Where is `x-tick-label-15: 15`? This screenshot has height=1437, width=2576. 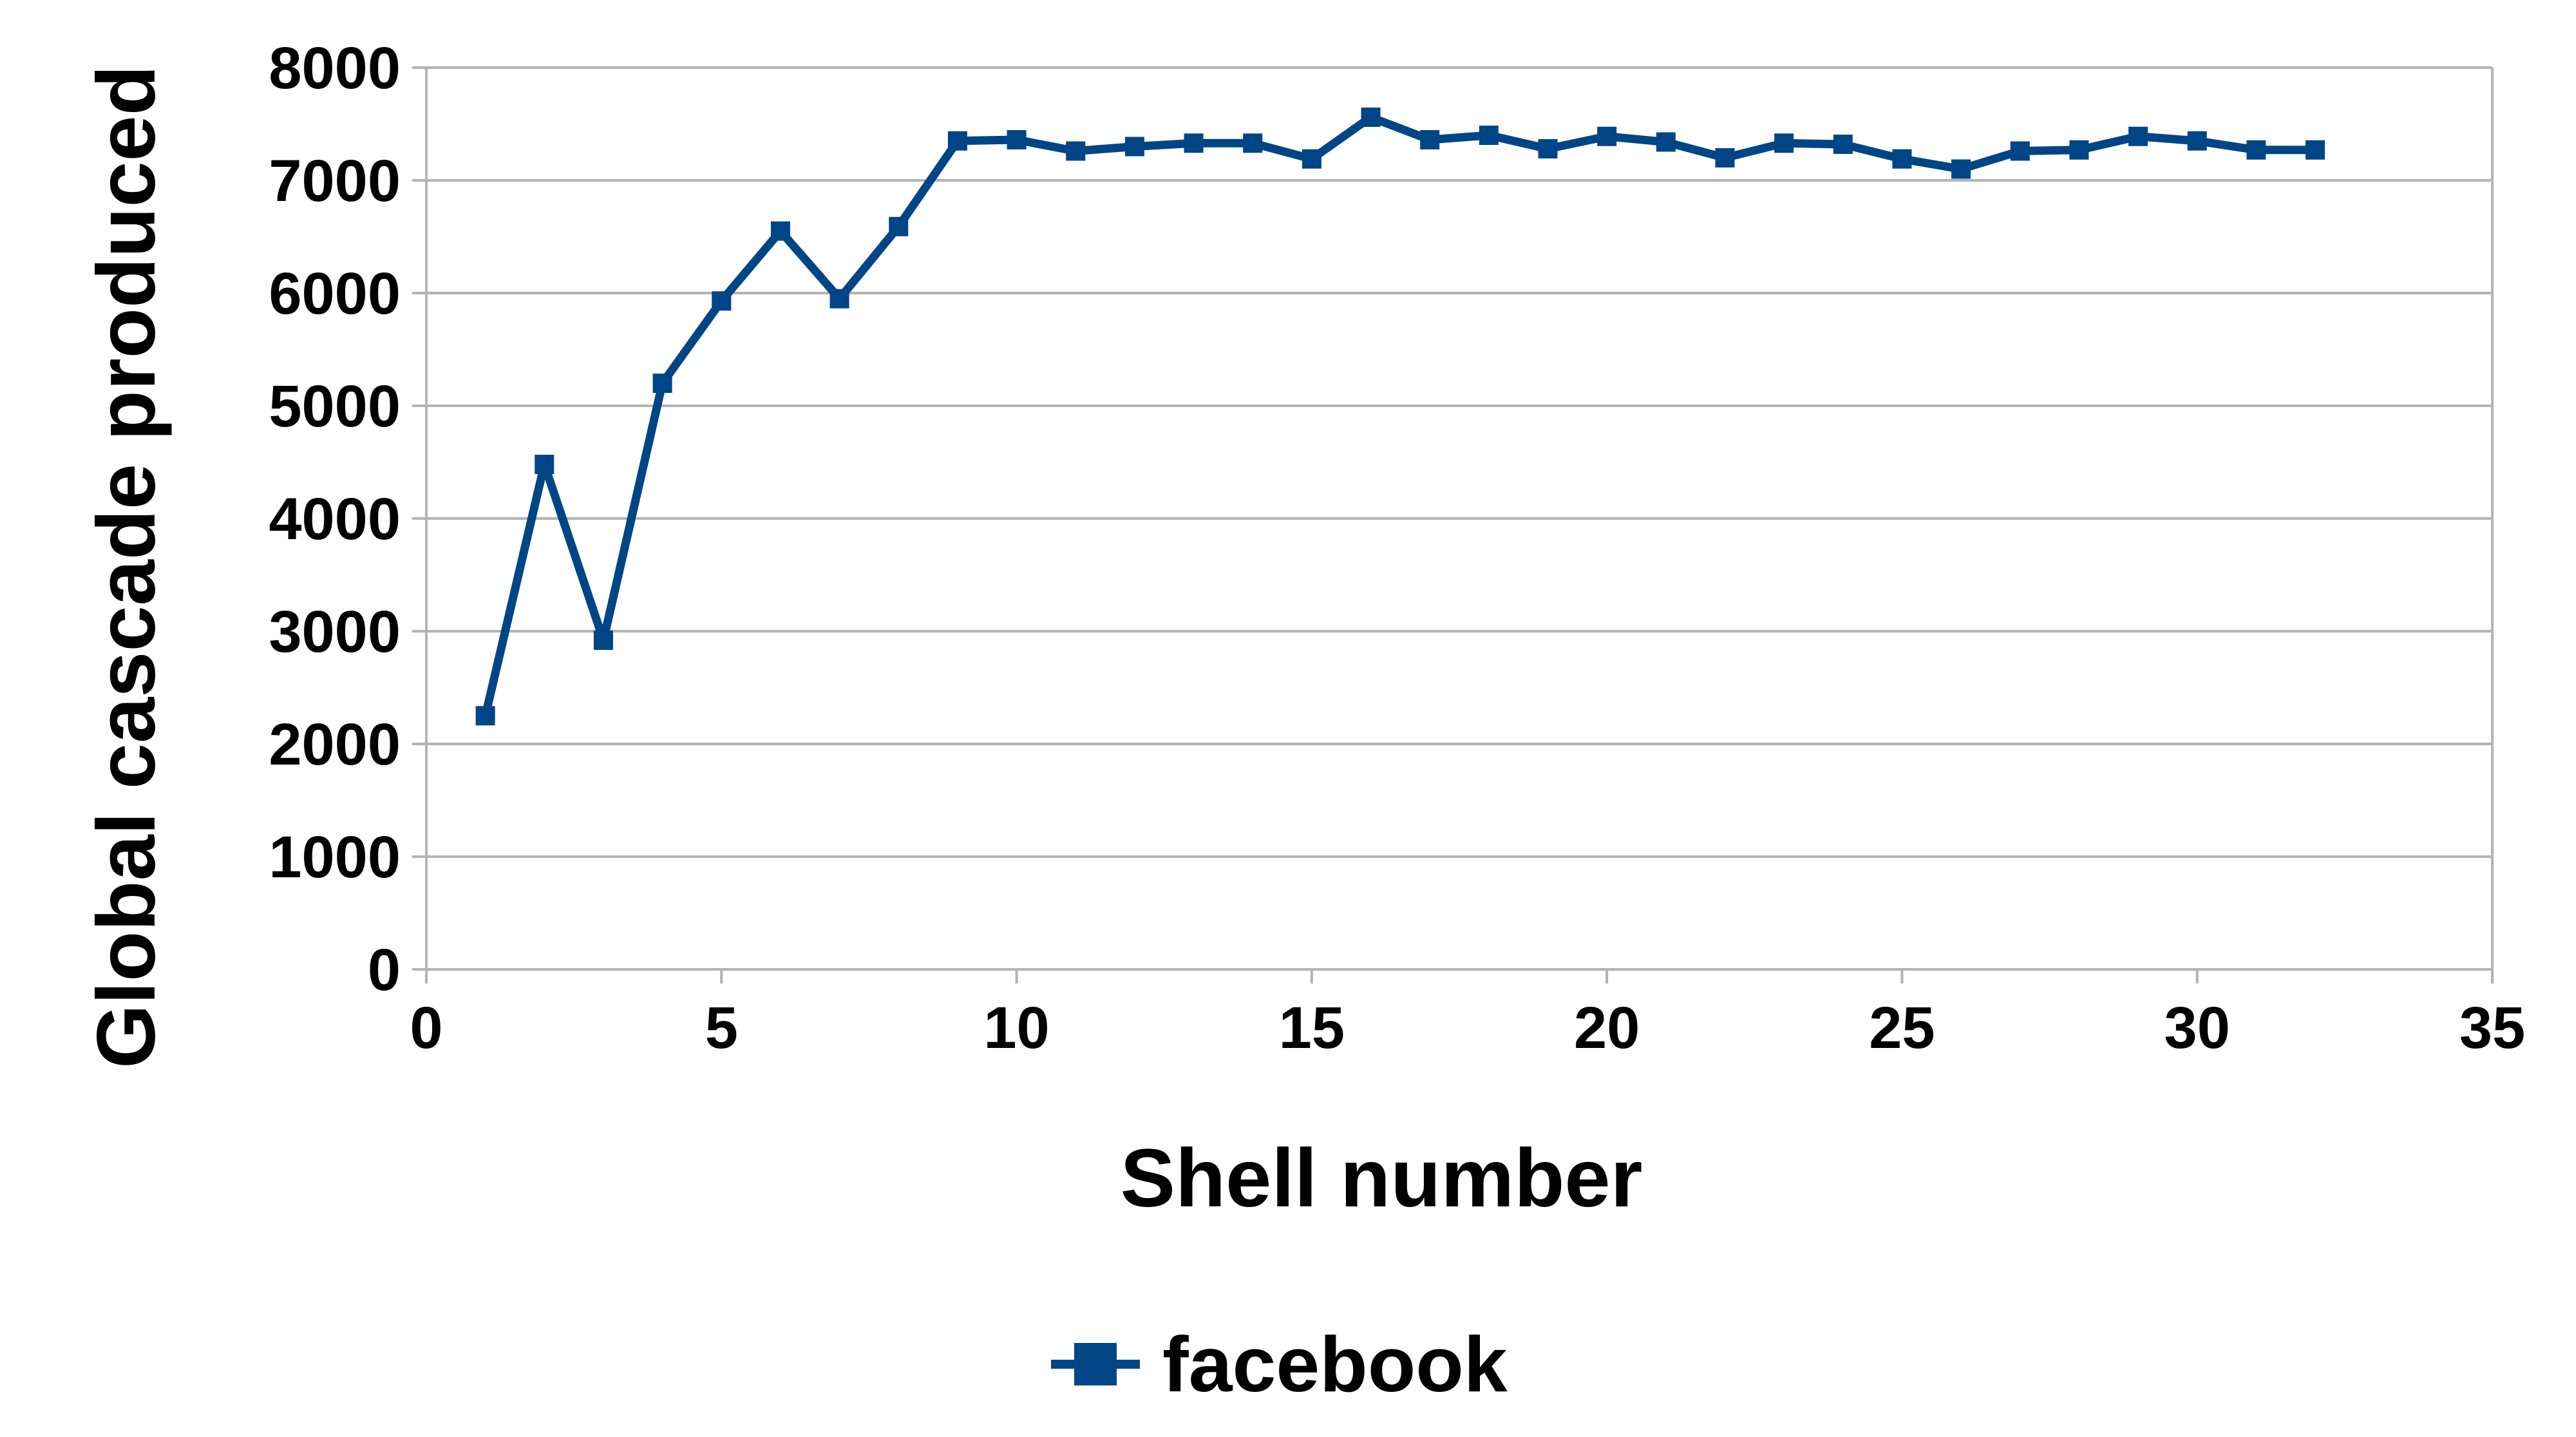
x-tick-label-15: 15 is located at coordinates (1312, 1028).